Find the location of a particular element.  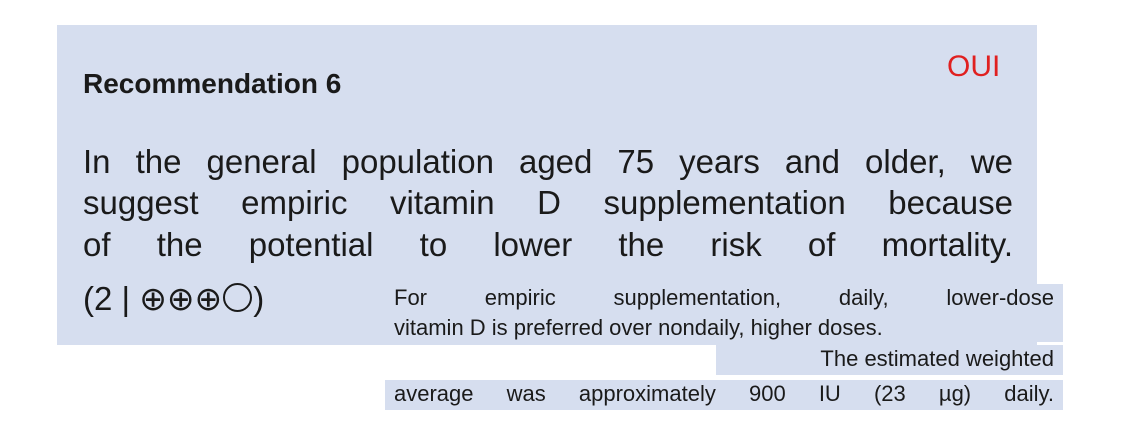

evidence-grade: (2 | ⊕⊕⊕) is located at coordinates (173, 299).